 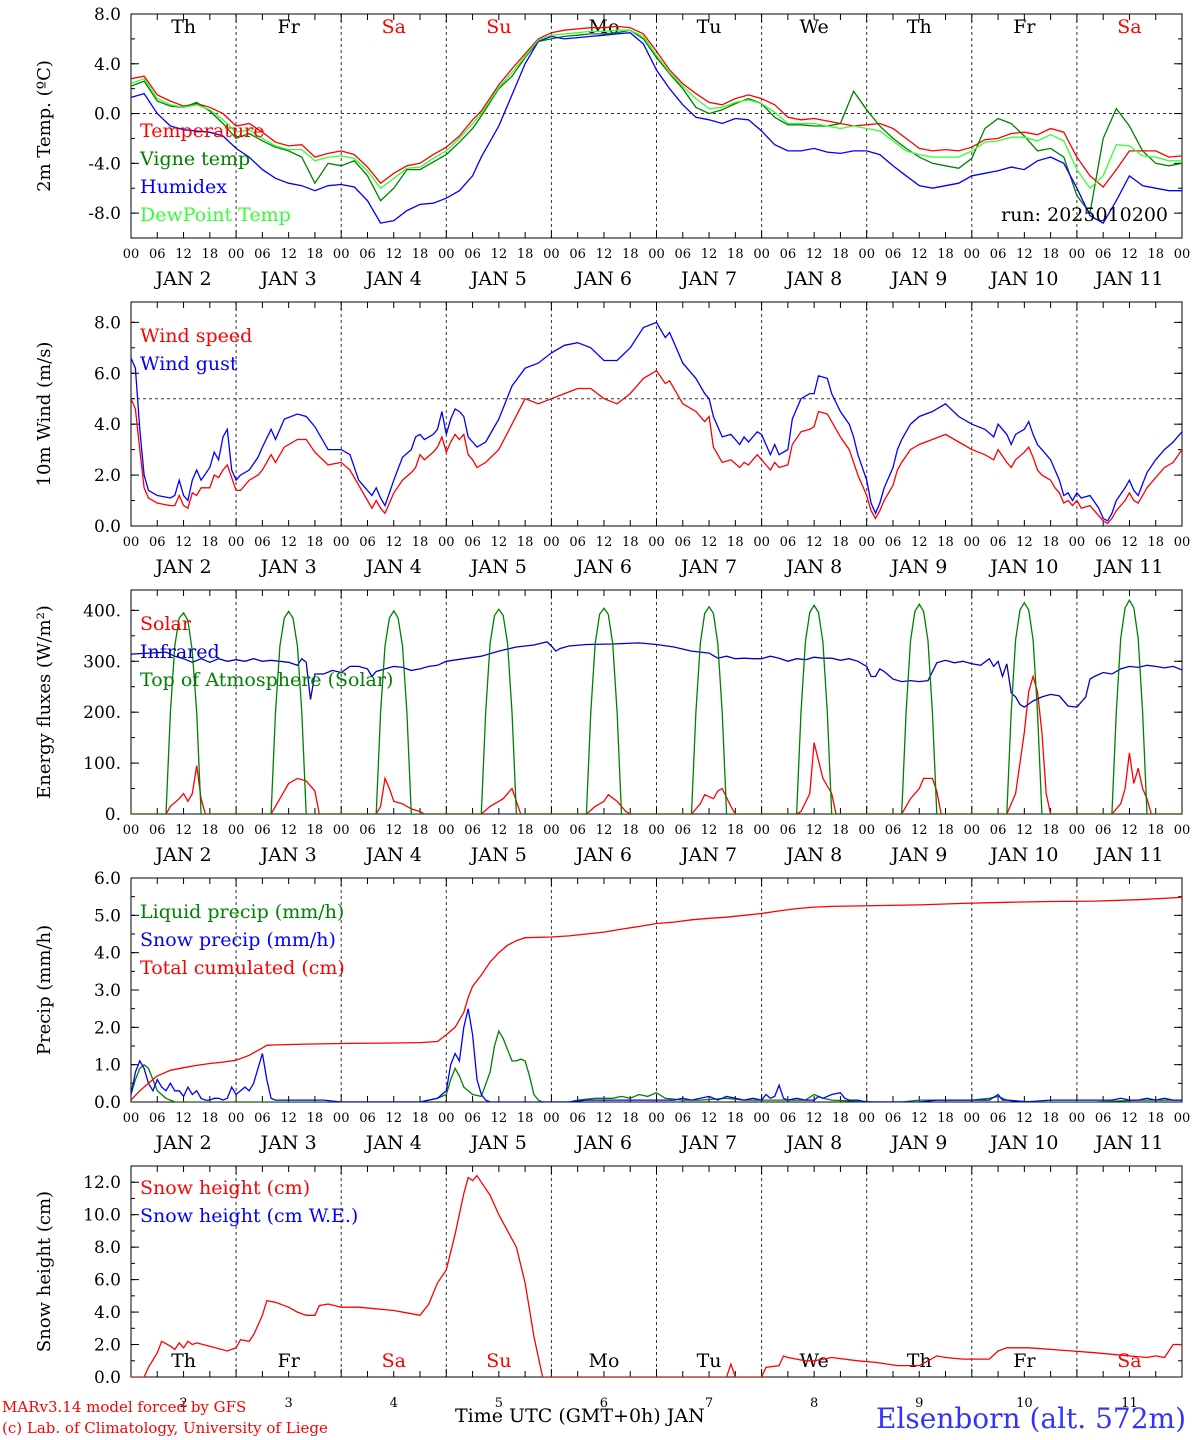 I want to click on legend-entry: Snow height (cm W.E.), so click(x=249, y=1216).